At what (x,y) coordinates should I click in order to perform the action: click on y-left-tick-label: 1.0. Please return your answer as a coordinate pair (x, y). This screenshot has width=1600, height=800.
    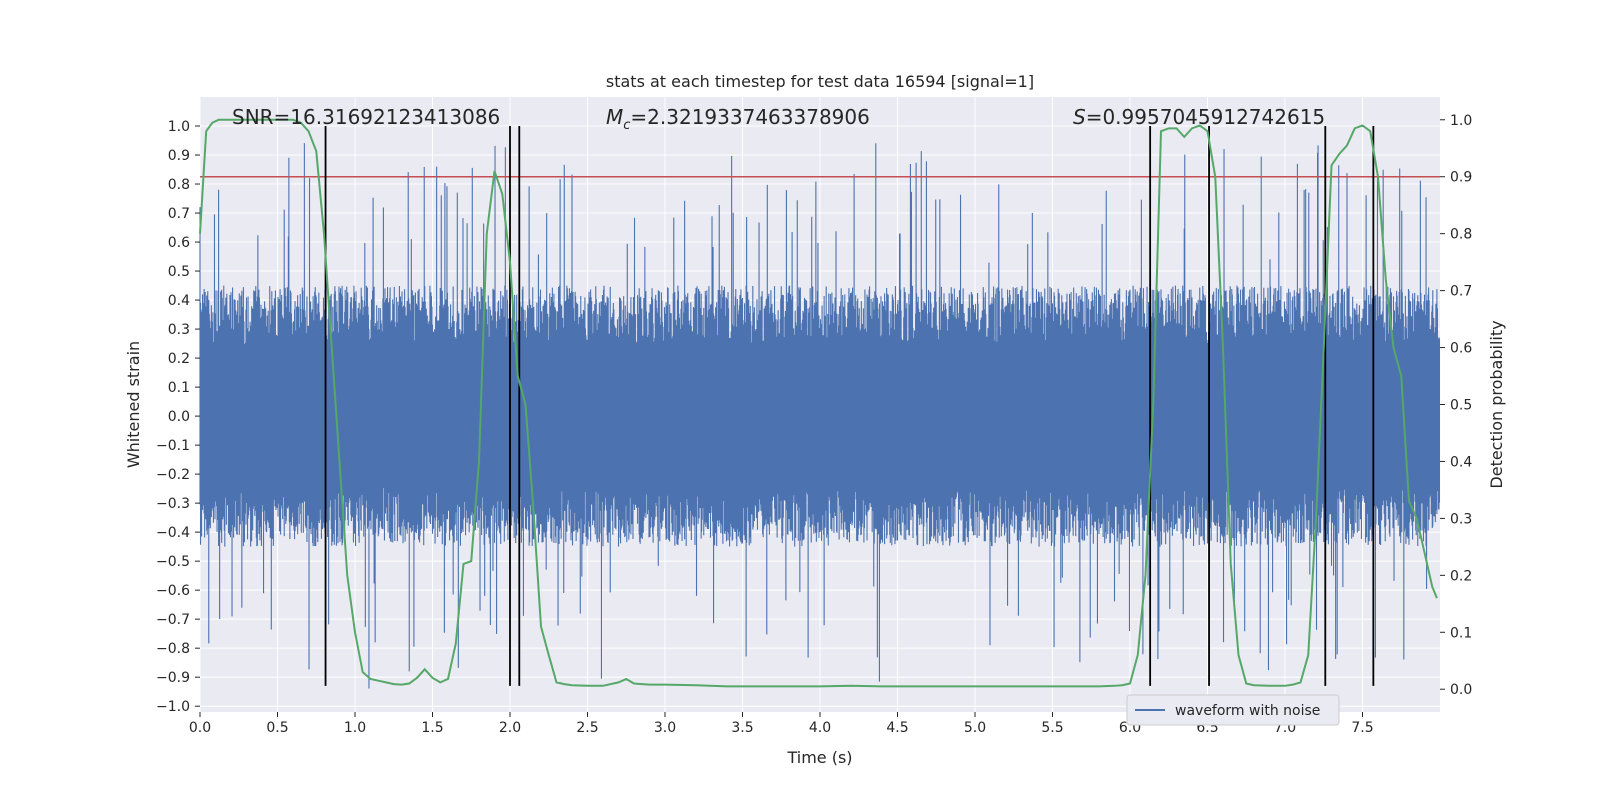
    Looking at the image, I should click on (179, 127).